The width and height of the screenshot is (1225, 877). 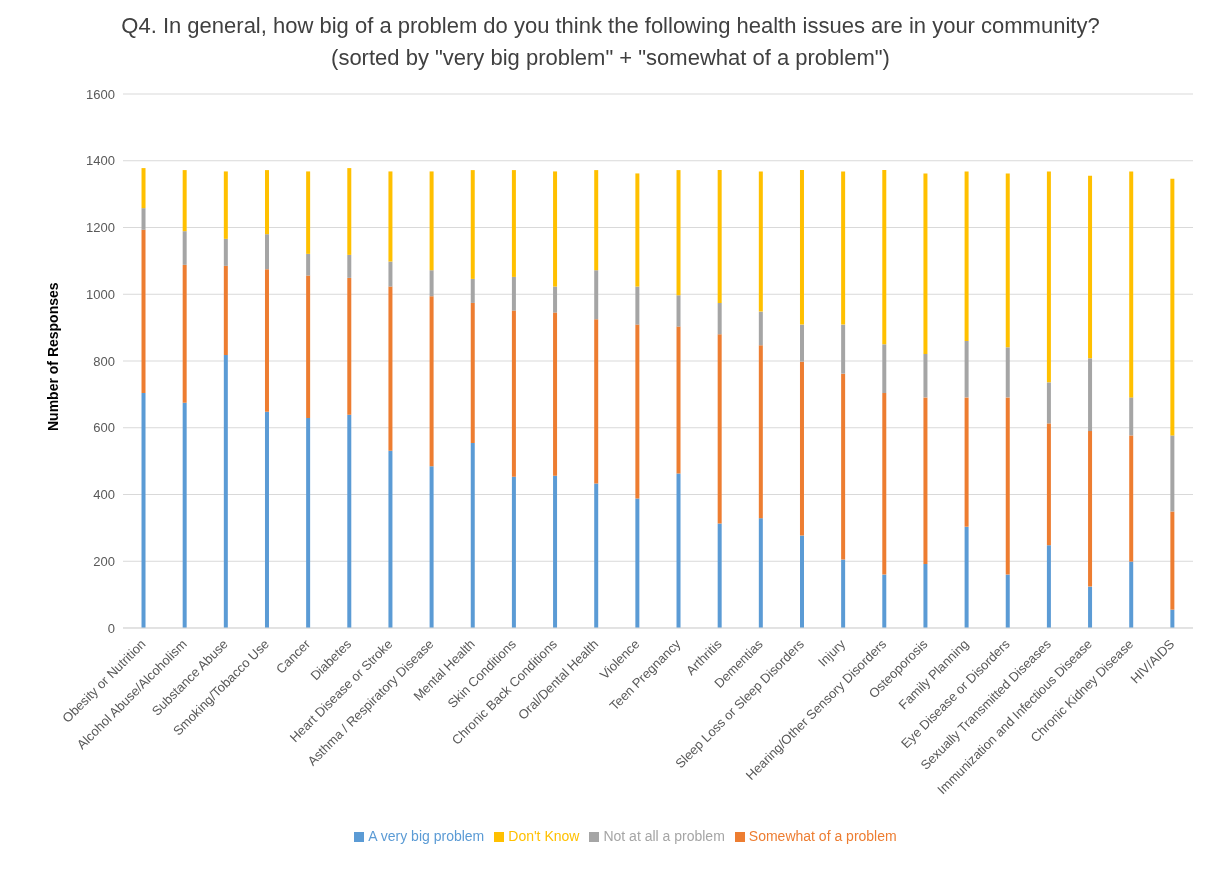 I want to click on y-tick-label: 1400, so click(x=100, y=161).